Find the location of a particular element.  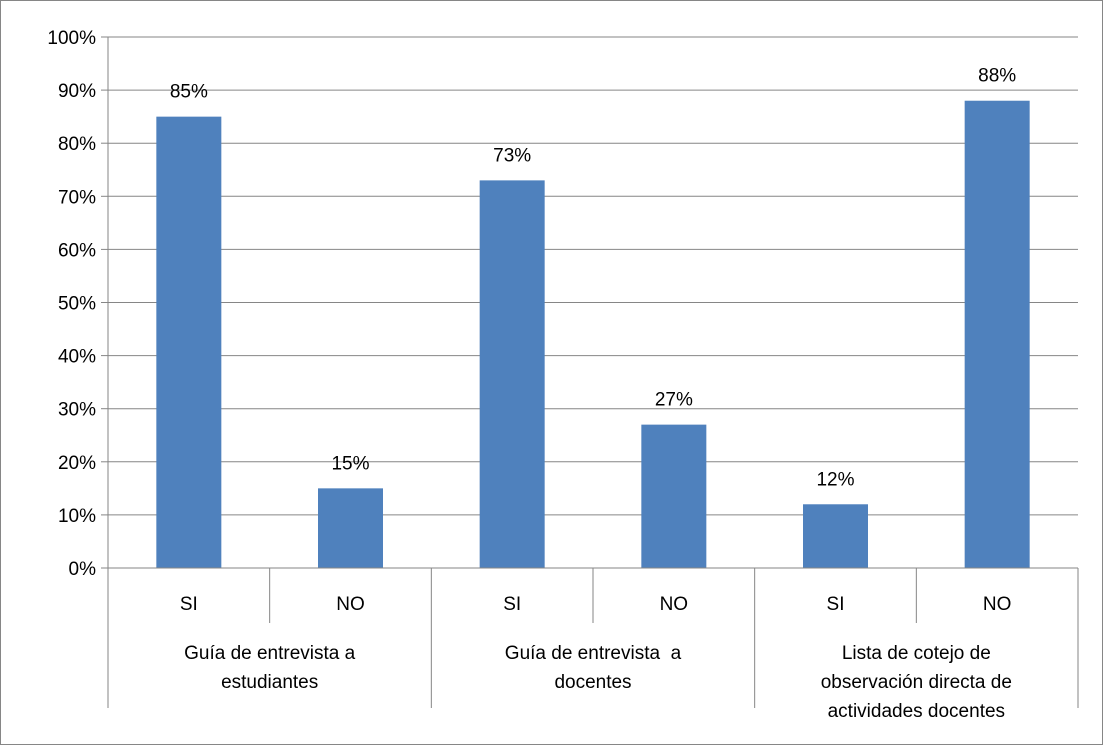

y-tick-label: 10% is located at coordinates (77, 516).